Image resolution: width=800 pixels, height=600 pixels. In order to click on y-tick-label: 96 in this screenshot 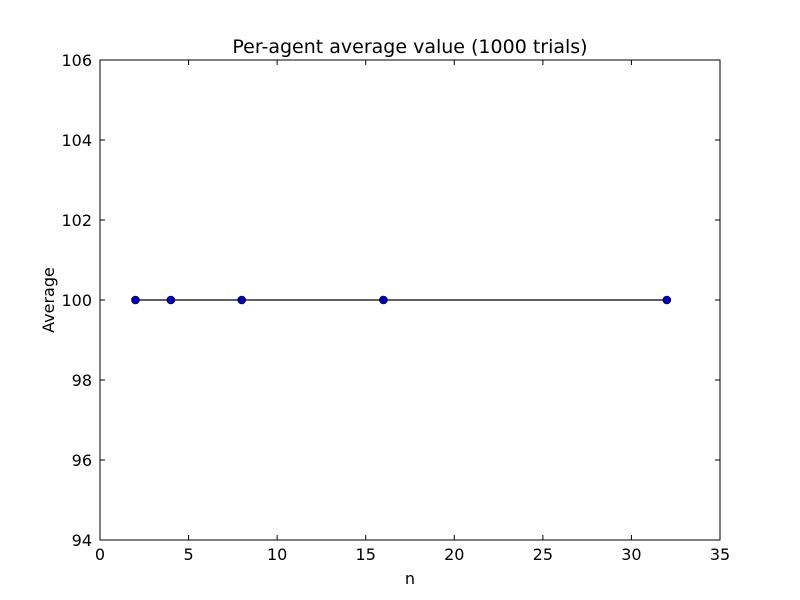, I will do `click(82, 460)`.